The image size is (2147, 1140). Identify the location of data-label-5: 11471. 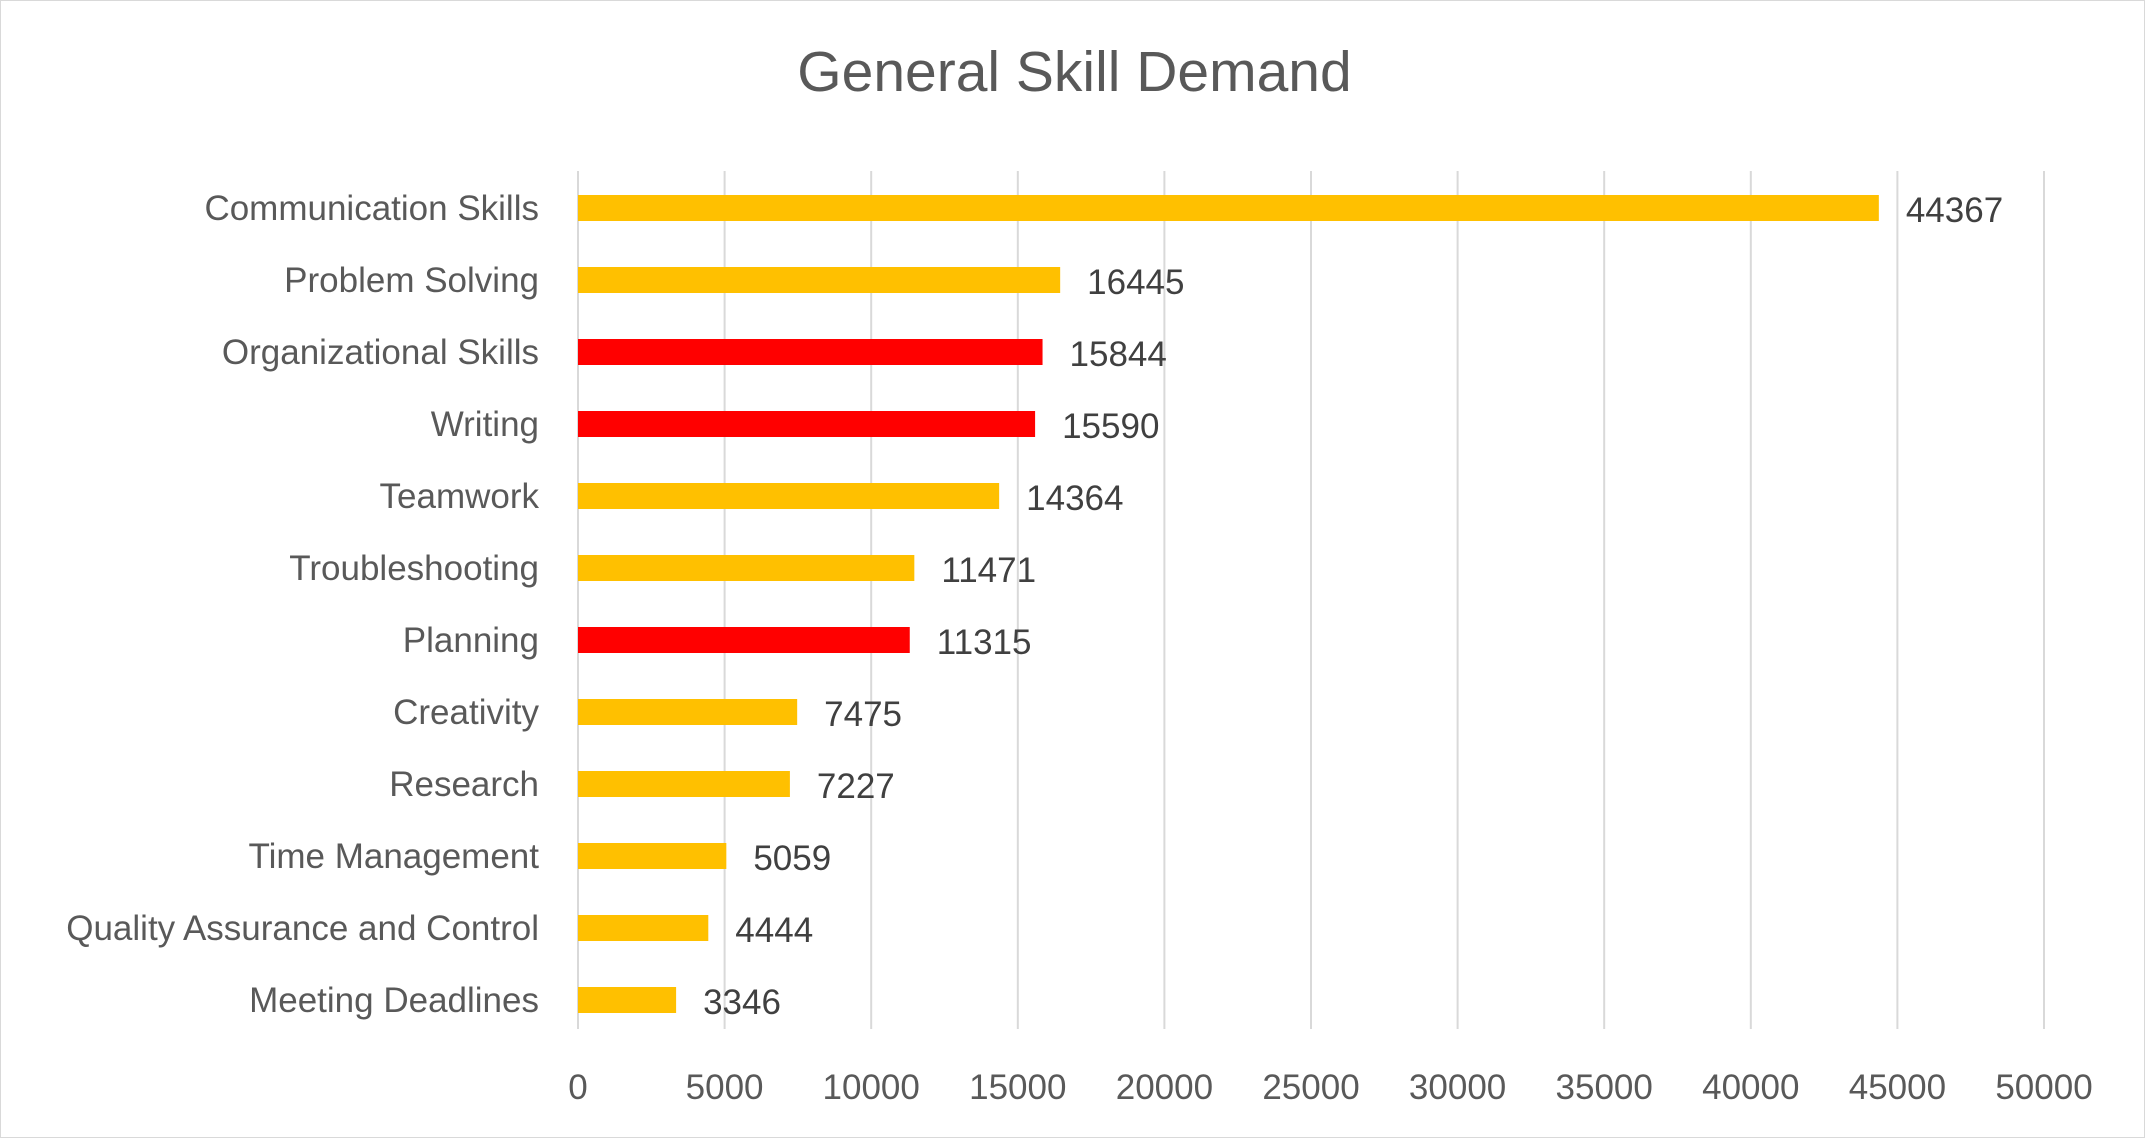
(988, 570).